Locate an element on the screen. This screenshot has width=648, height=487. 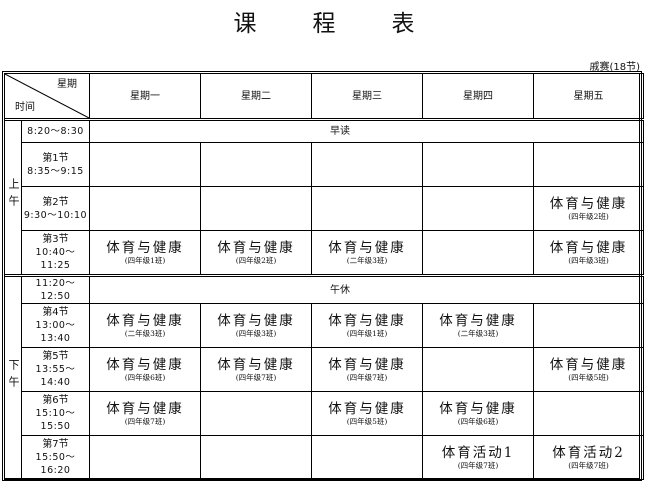
day-header: 星期二 is located at coordinates (256, 96).